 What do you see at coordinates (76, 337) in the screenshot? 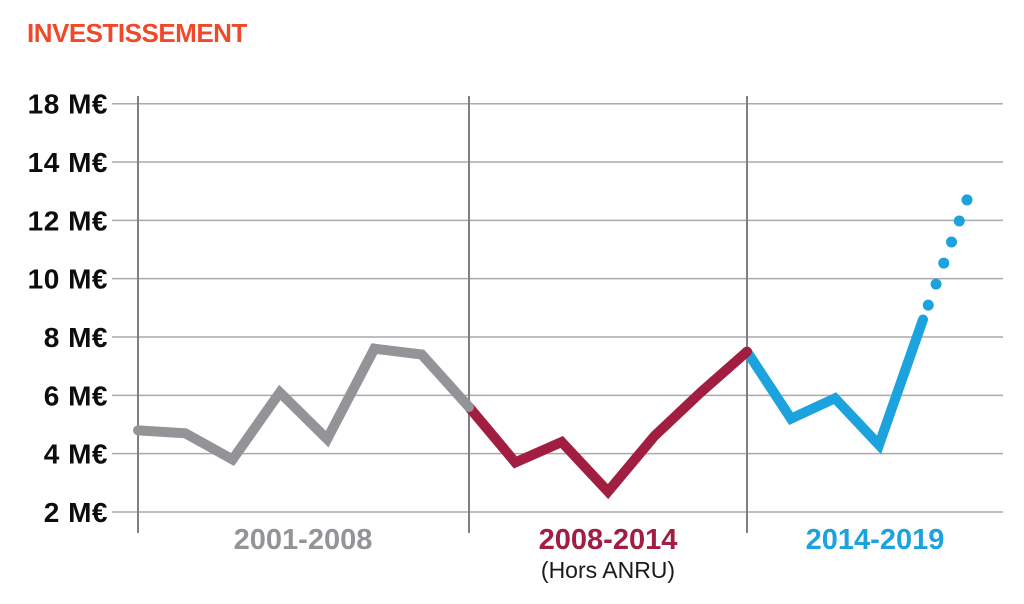
I see `y-axis-tick-label: 8 M€` at bounding box center [76, 337].